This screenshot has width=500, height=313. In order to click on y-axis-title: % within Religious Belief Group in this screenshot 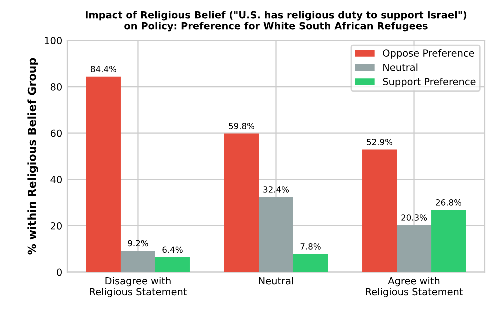, I will do `click(33, 156)`.